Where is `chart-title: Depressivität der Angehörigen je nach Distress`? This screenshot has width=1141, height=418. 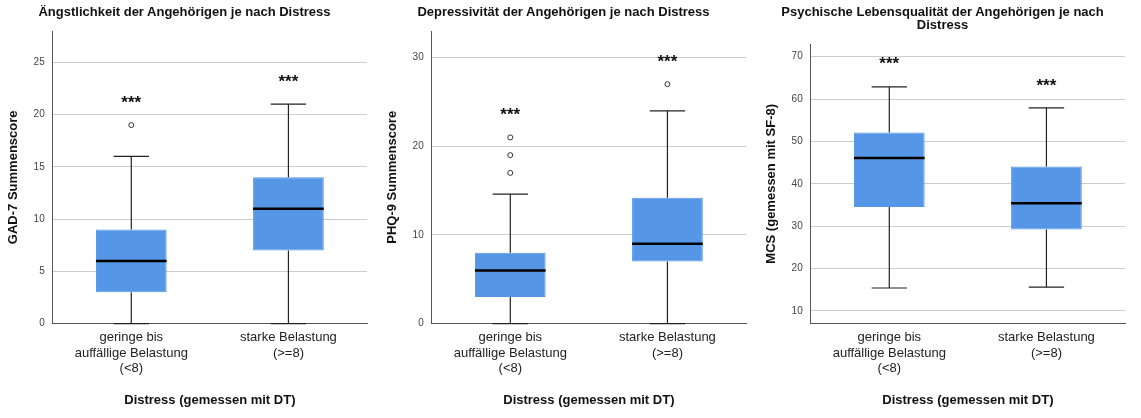
chart-title: Depressivität der Angehörigen je nach Distress is located at coordinates (563, 12).